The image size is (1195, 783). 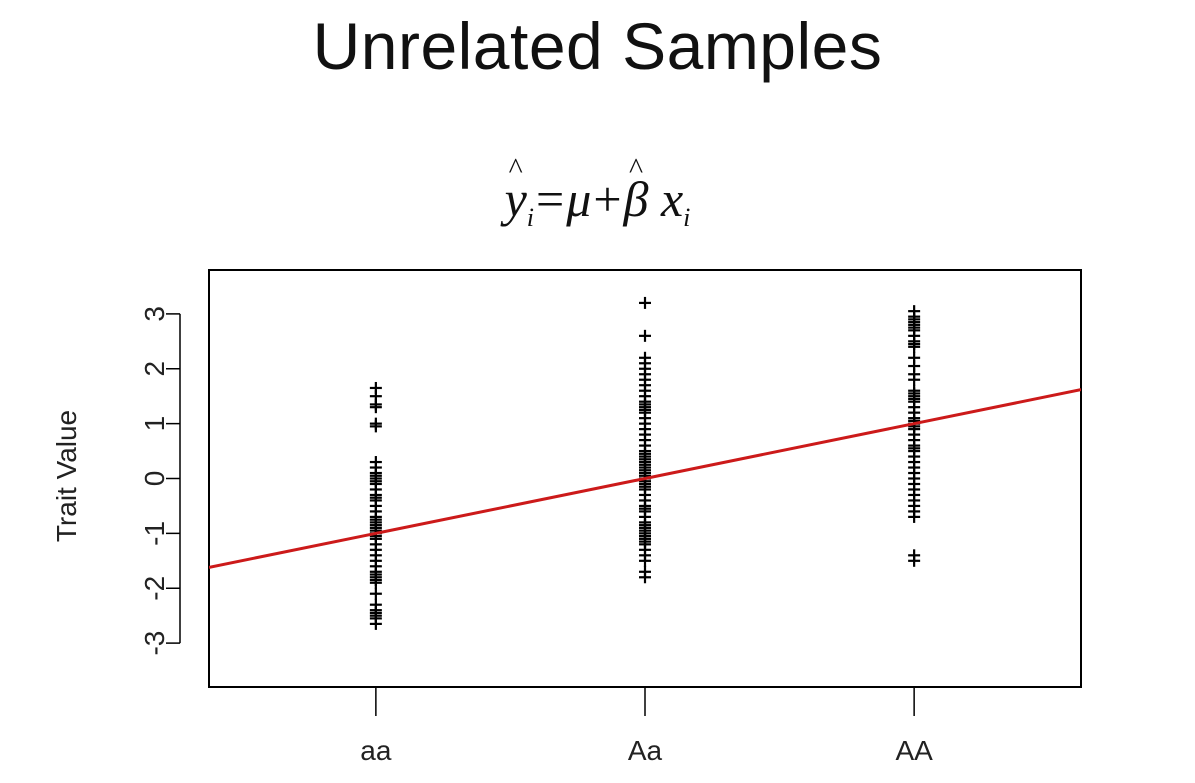 What do you see at coordinates (154, 479) in the screenshot?
I see `y-tick-label: 0` at bounding box center [154, 479].